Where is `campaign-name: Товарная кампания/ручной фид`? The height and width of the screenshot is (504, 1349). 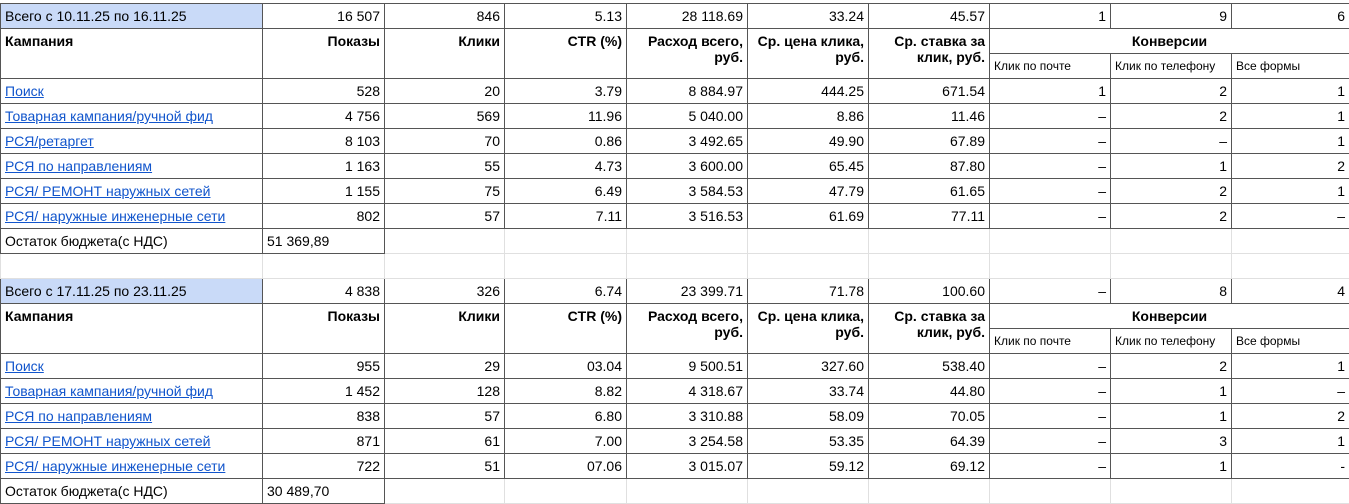 campaign-name: Товарная кампания/ручной фид is located at coordinates (131, 391).